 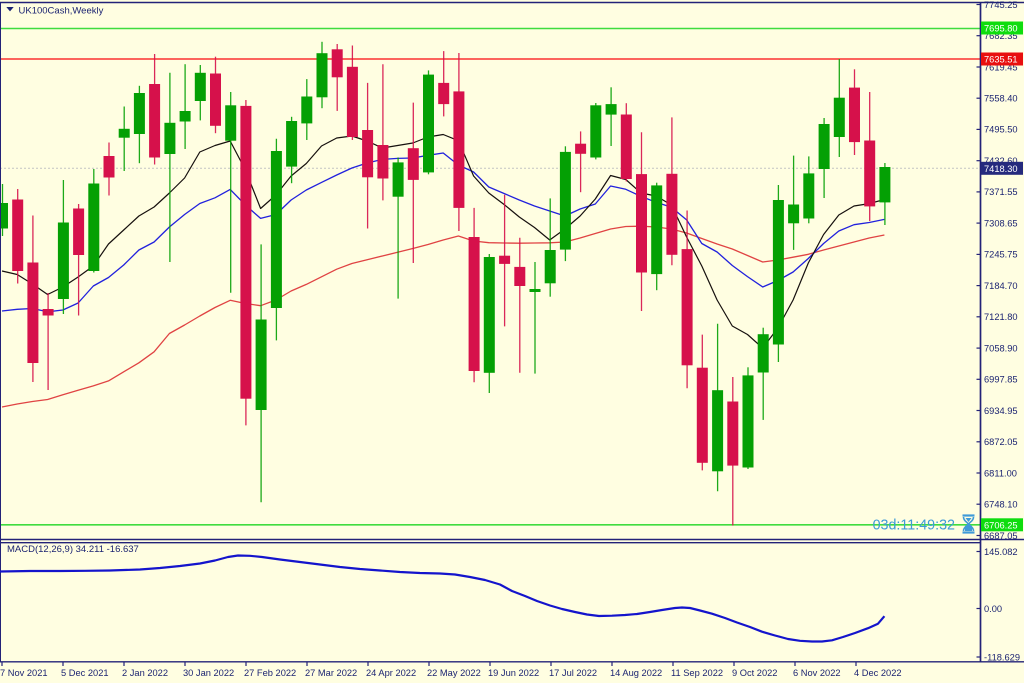 I want to click on svg-text: 7745.25, so click(x=1001, y=5).